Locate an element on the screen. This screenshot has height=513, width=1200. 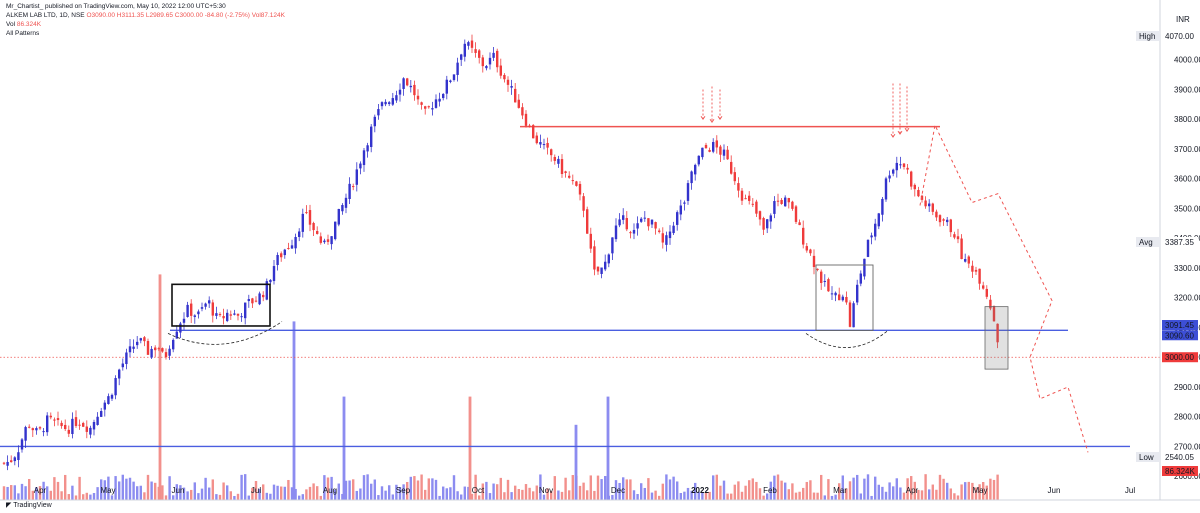
volume-value: 86.324K is located at coordinates (29, 24).